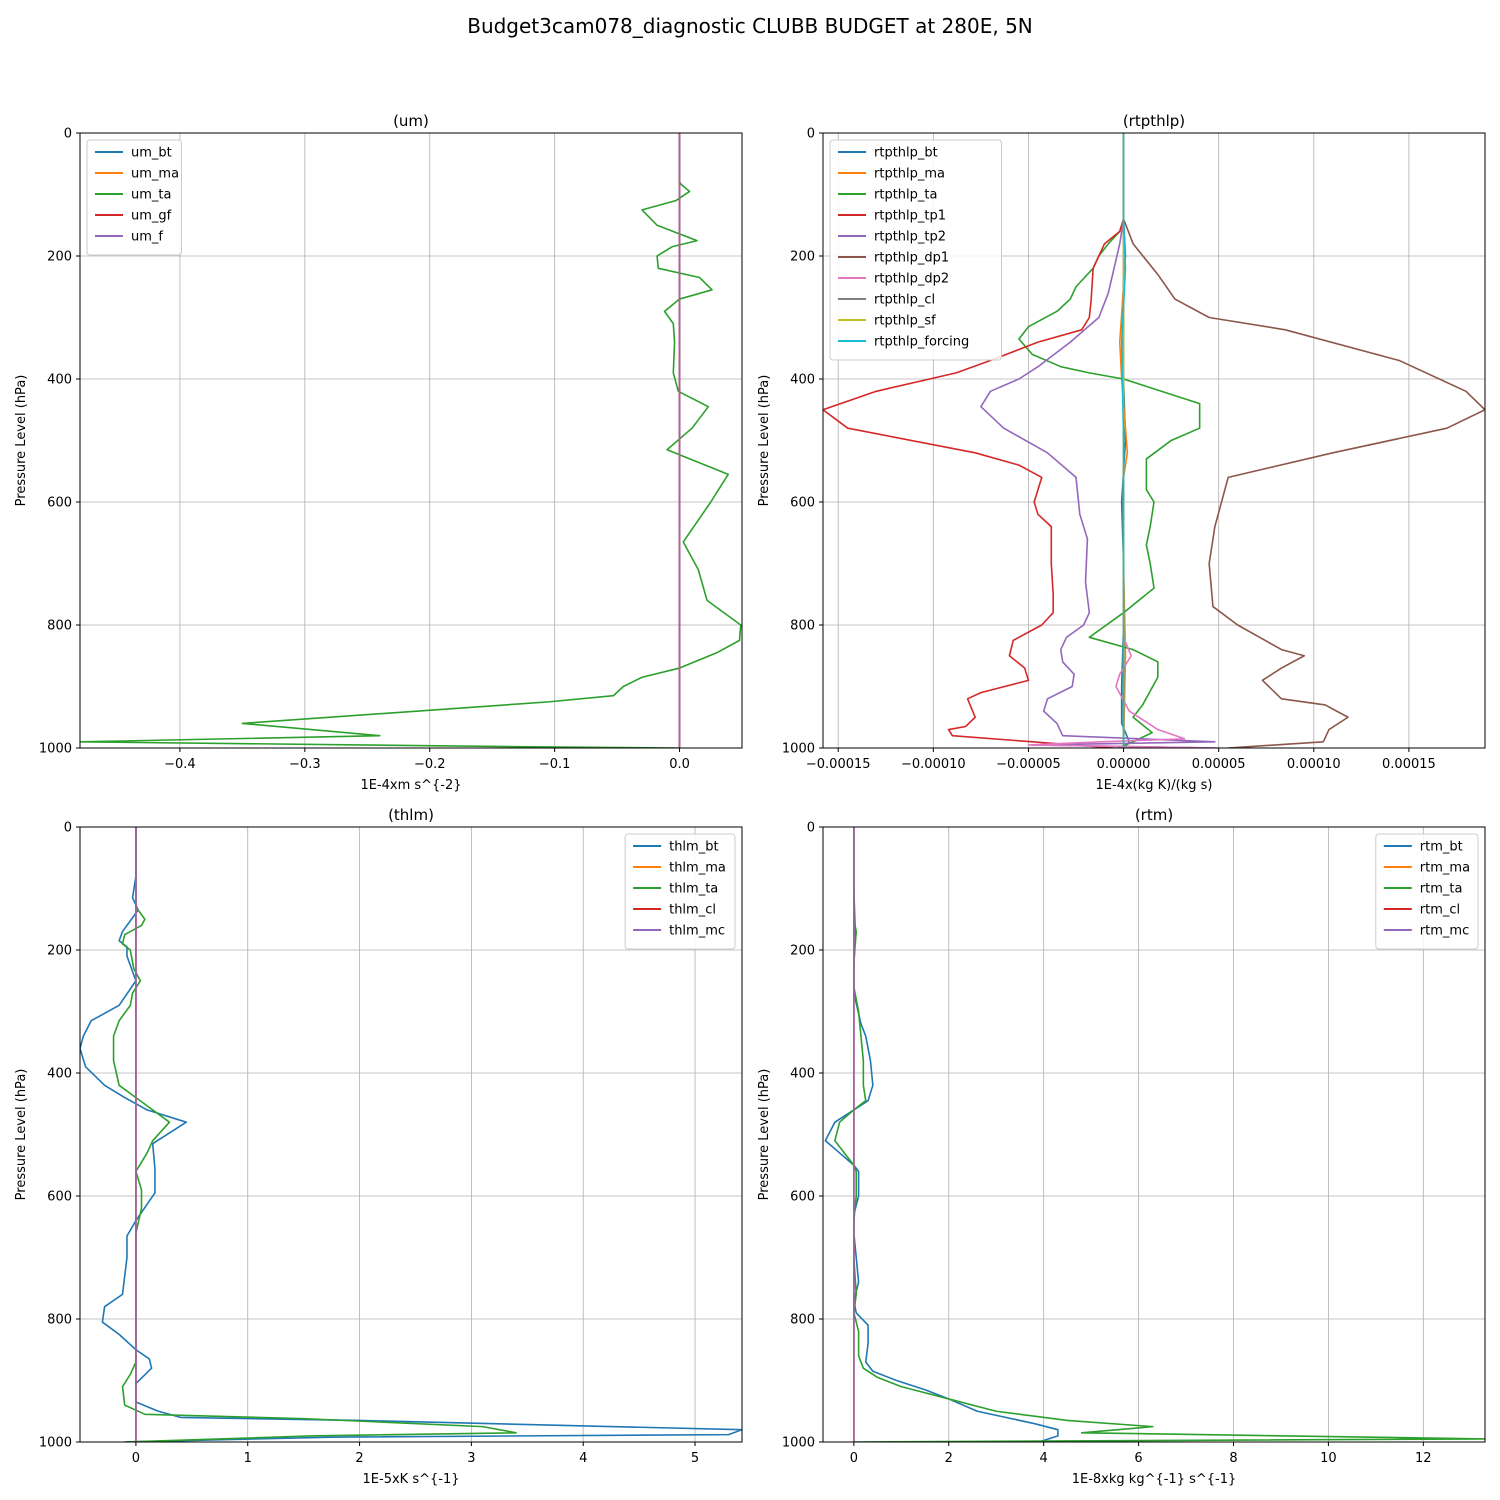 This screenshot has height=1500, width=1500. What do you see at coordinates (1303, 440) in the screenshot?
I see `series-line-rtpthlp_dp1` at bounding box center [1303, 440].